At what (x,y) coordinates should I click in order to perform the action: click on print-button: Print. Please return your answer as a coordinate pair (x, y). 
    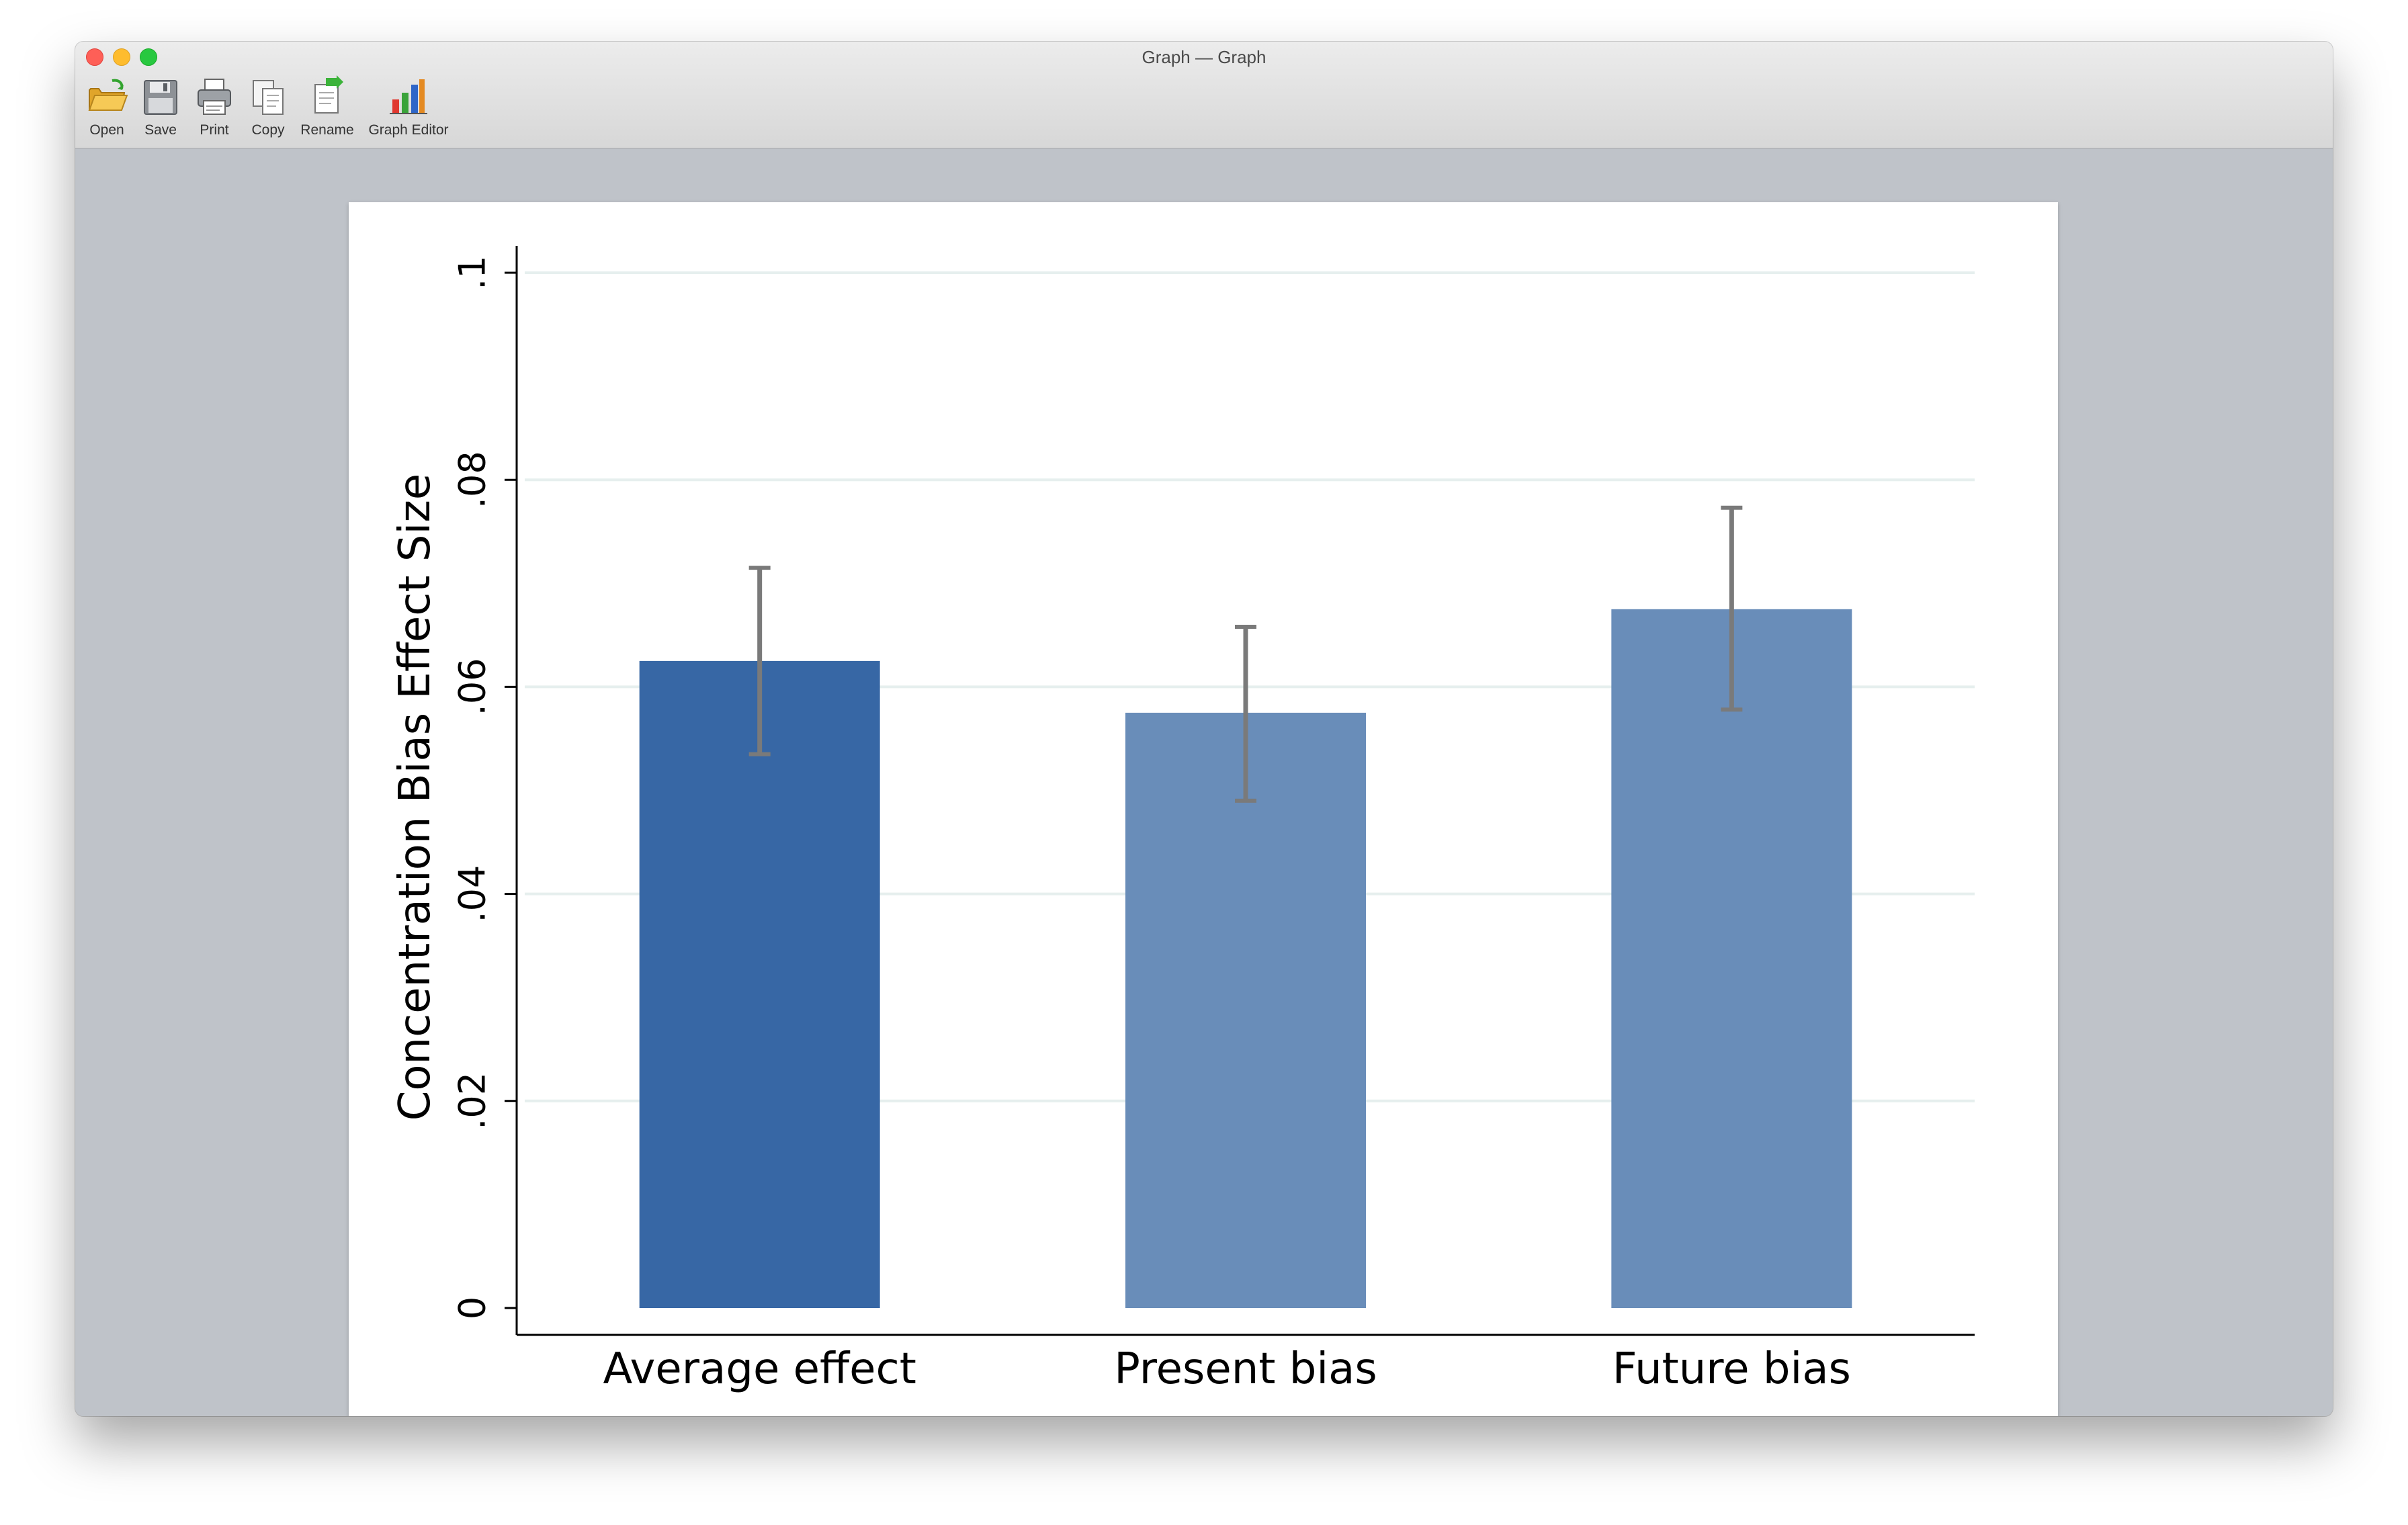
    Looking at the image, I should click on (214, 108).